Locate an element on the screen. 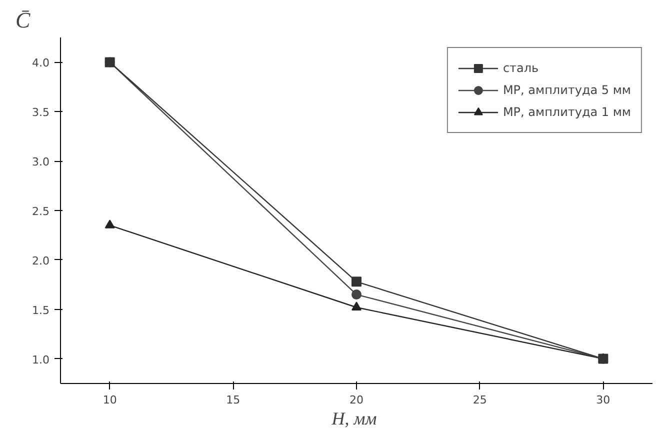 The image size is (672, 431). x-tick-label: 10 is located at coordinates (109, 400).